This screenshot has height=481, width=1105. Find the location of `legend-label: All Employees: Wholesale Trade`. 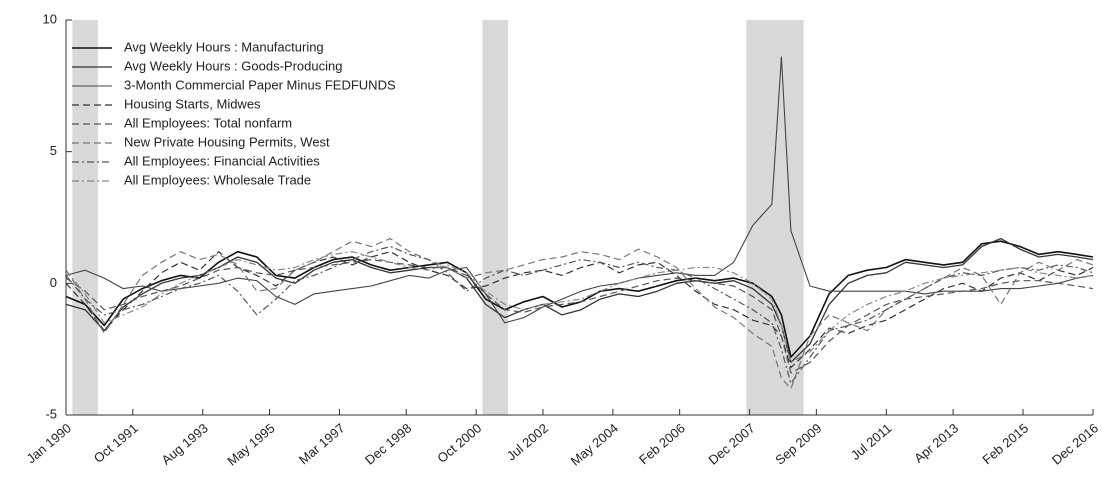

legend-label: All Employees: Wholesale Trade is located at coordinates (217, 179).